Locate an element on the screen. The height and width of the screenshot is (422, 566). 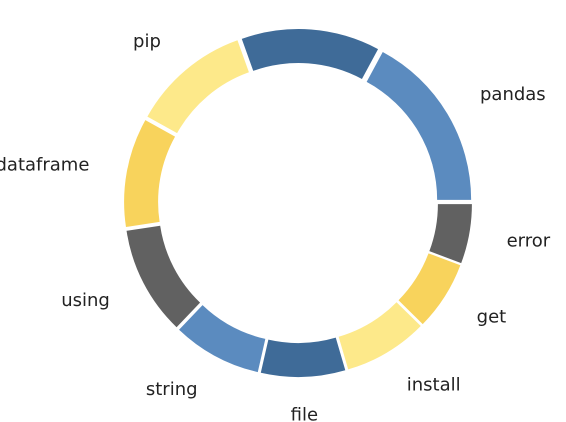
label-string: string is located at coordinates (172, 389).